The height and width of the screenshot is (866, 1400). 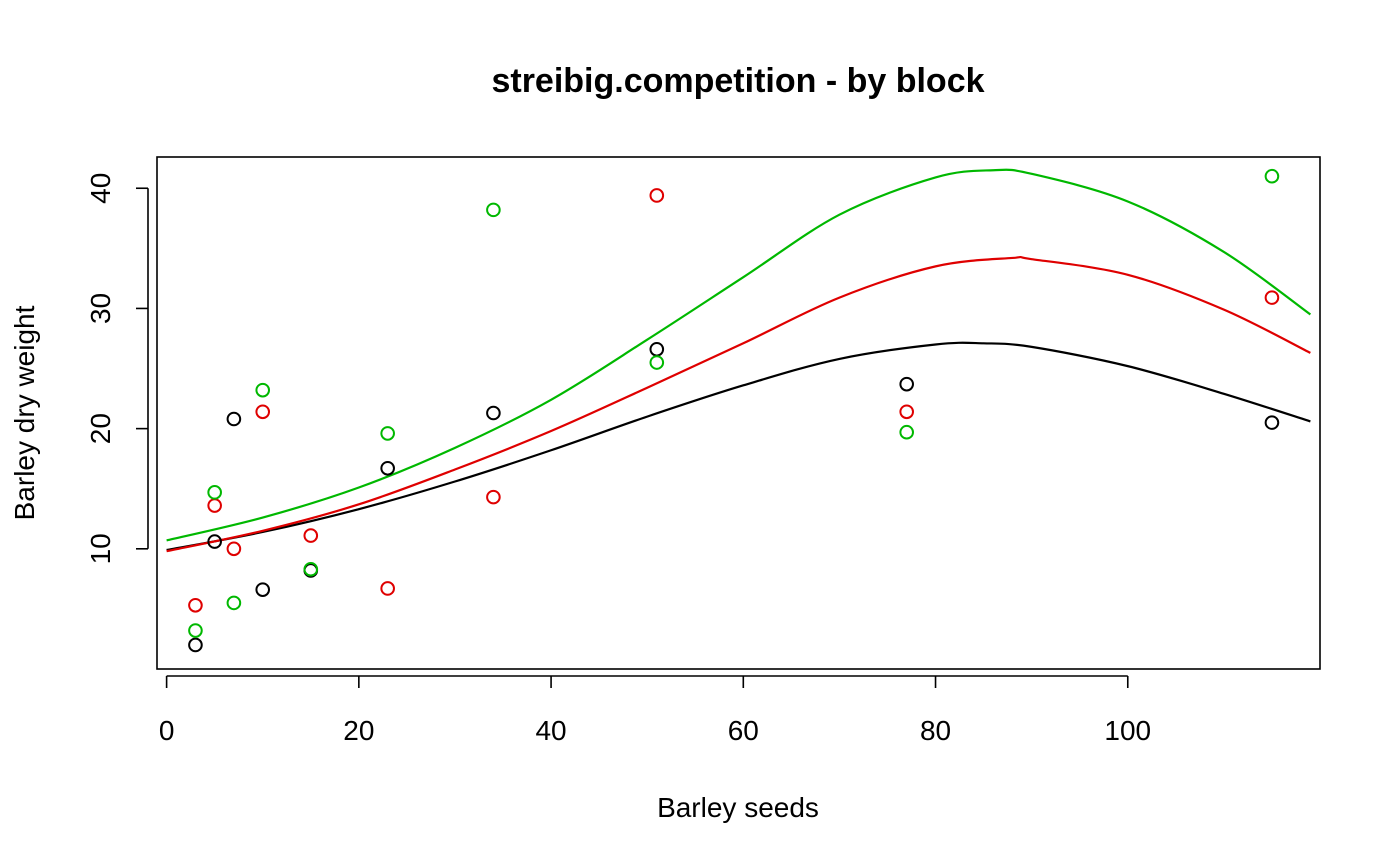 What do you see at coordinates (100, 428) in the screenshot?
I see `y-tick-label: 20` at bounding box center [100, 428].